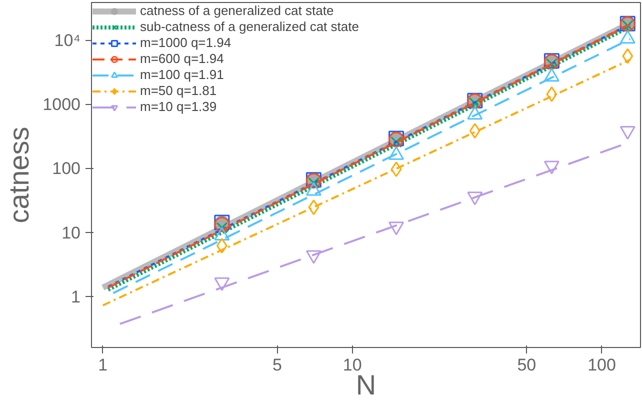 Image resolution: width=642 pixels, height=403 pixels. I want to click on x-tick-label: 100, so click(602, 365).